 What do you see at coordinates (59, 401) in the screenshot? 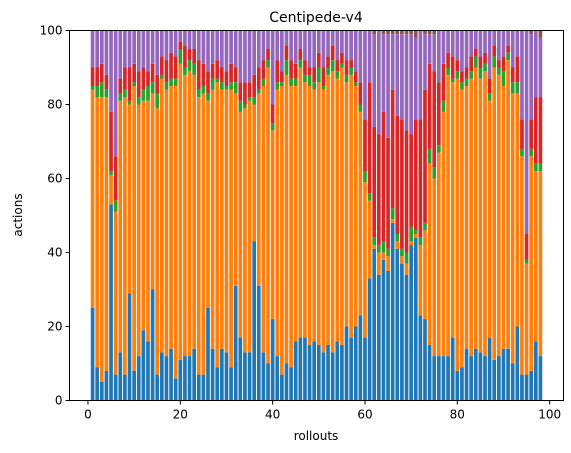
I see `y-tick-label: 0` at bounding box center [59, 401].